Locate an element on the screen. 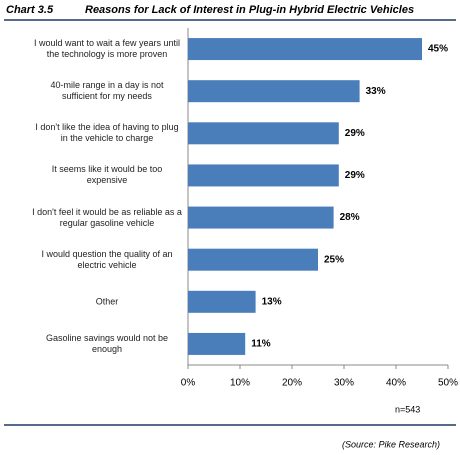 This screenshot has width=460, height=455. value-label: 28% is located at coordinates (350, 217).